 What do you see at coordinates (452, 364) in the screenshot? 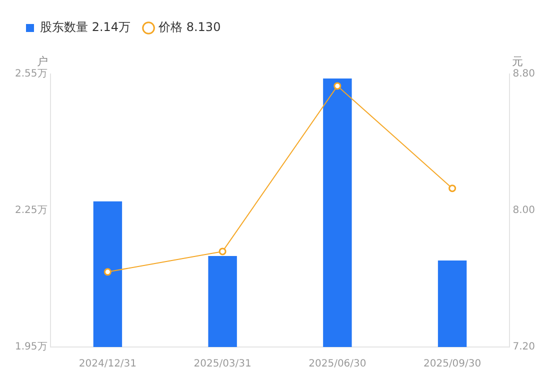
I see `x-tick-label: 2025/09/30` at bounding box center [452, 364].